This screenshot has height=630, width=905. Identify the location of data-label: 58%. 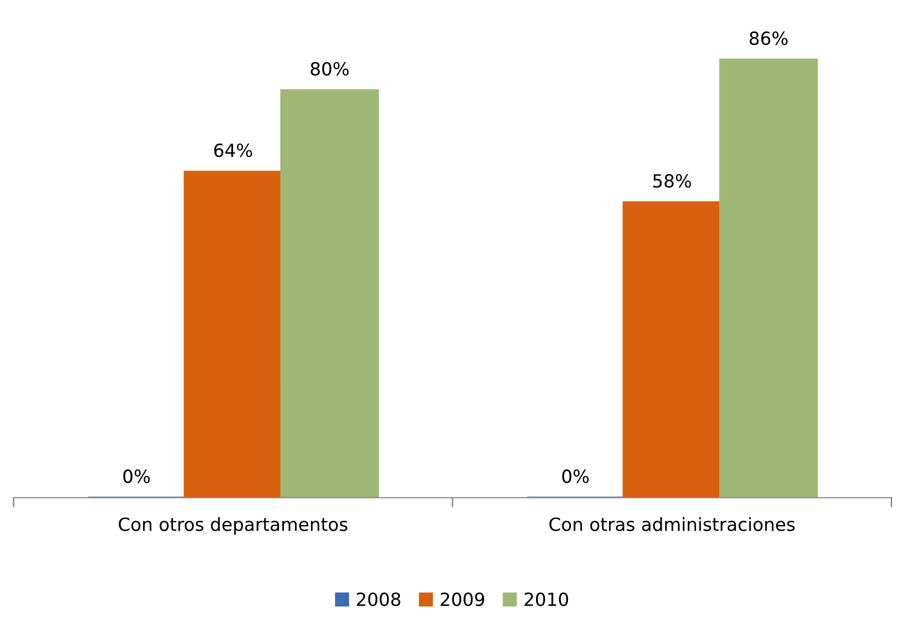
(672, 181).